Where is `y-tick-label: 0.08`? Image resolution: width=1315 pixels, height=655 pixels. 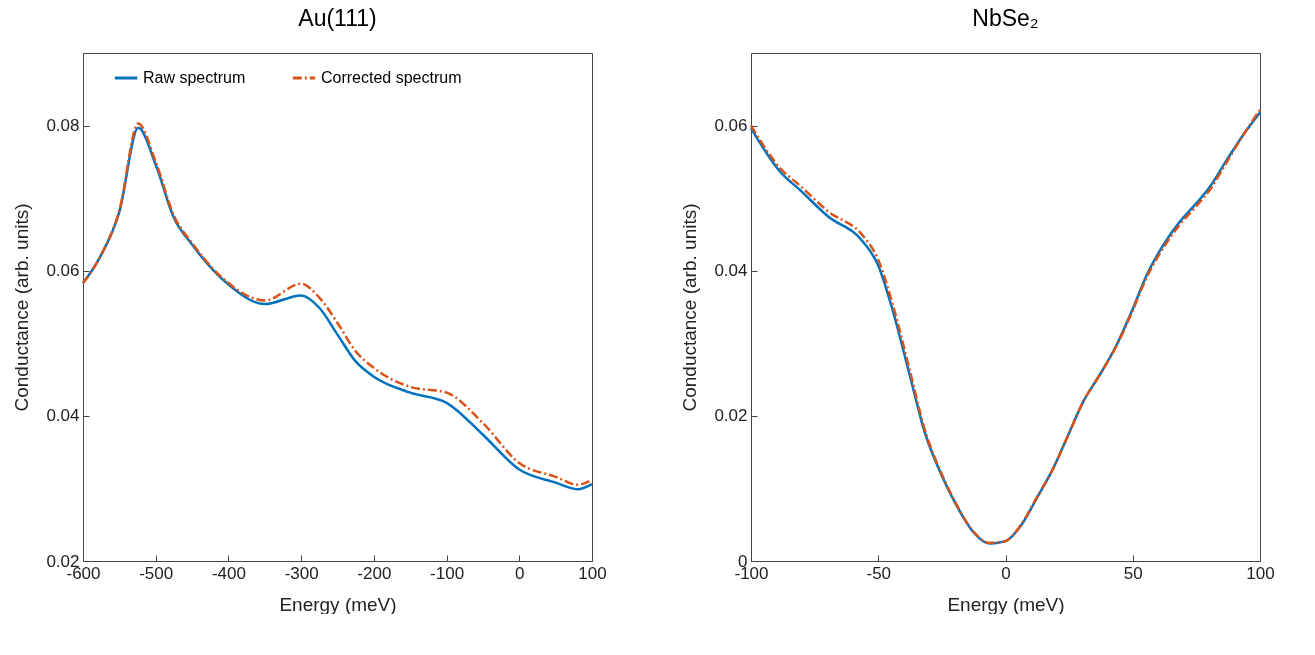
y-tick-label: 0.08 is located at coordinates (63, 126).